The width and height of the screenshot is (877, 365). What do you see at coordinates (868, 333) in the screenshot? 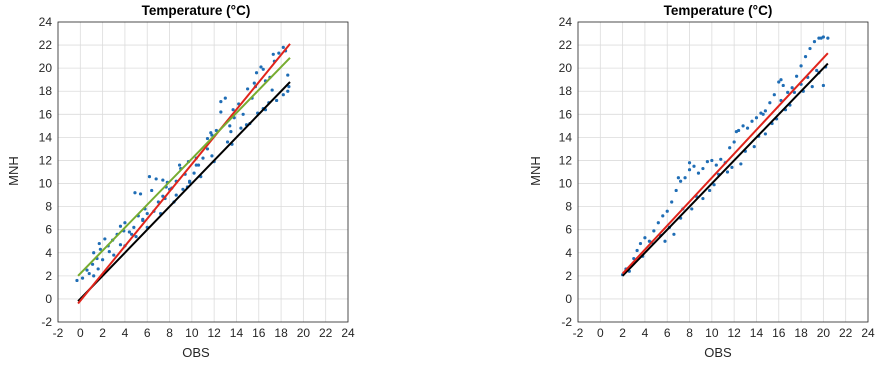
I see `x-tick-label: 24` at bounding box center [868, 333].